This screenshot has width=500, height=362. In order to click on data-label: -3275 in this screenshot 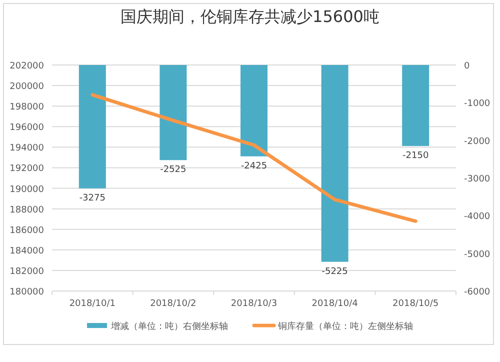, I will do `click(92, 198)`.